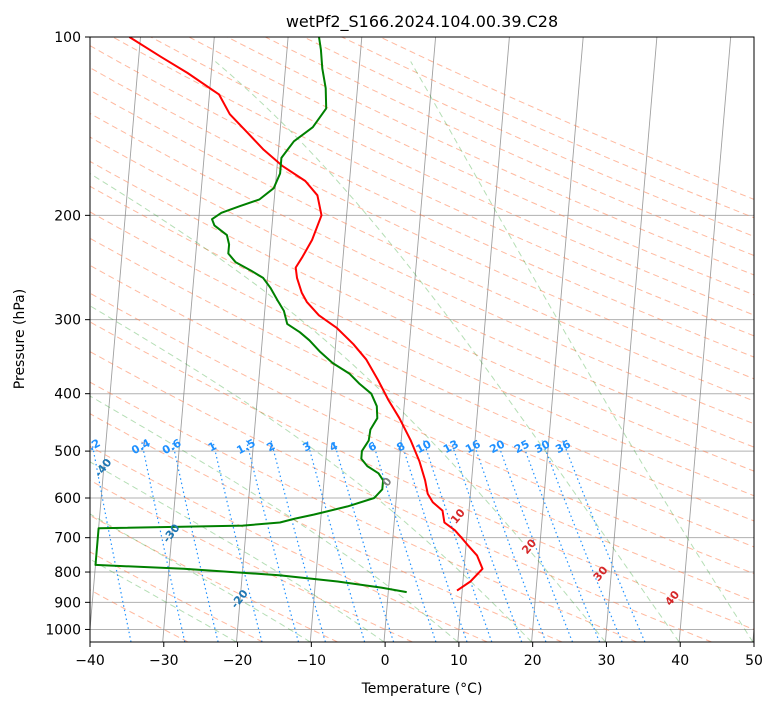  Describe the element at coordinates (67, 603) in the screenshot. I see `y-tick-label: 900` at that location.